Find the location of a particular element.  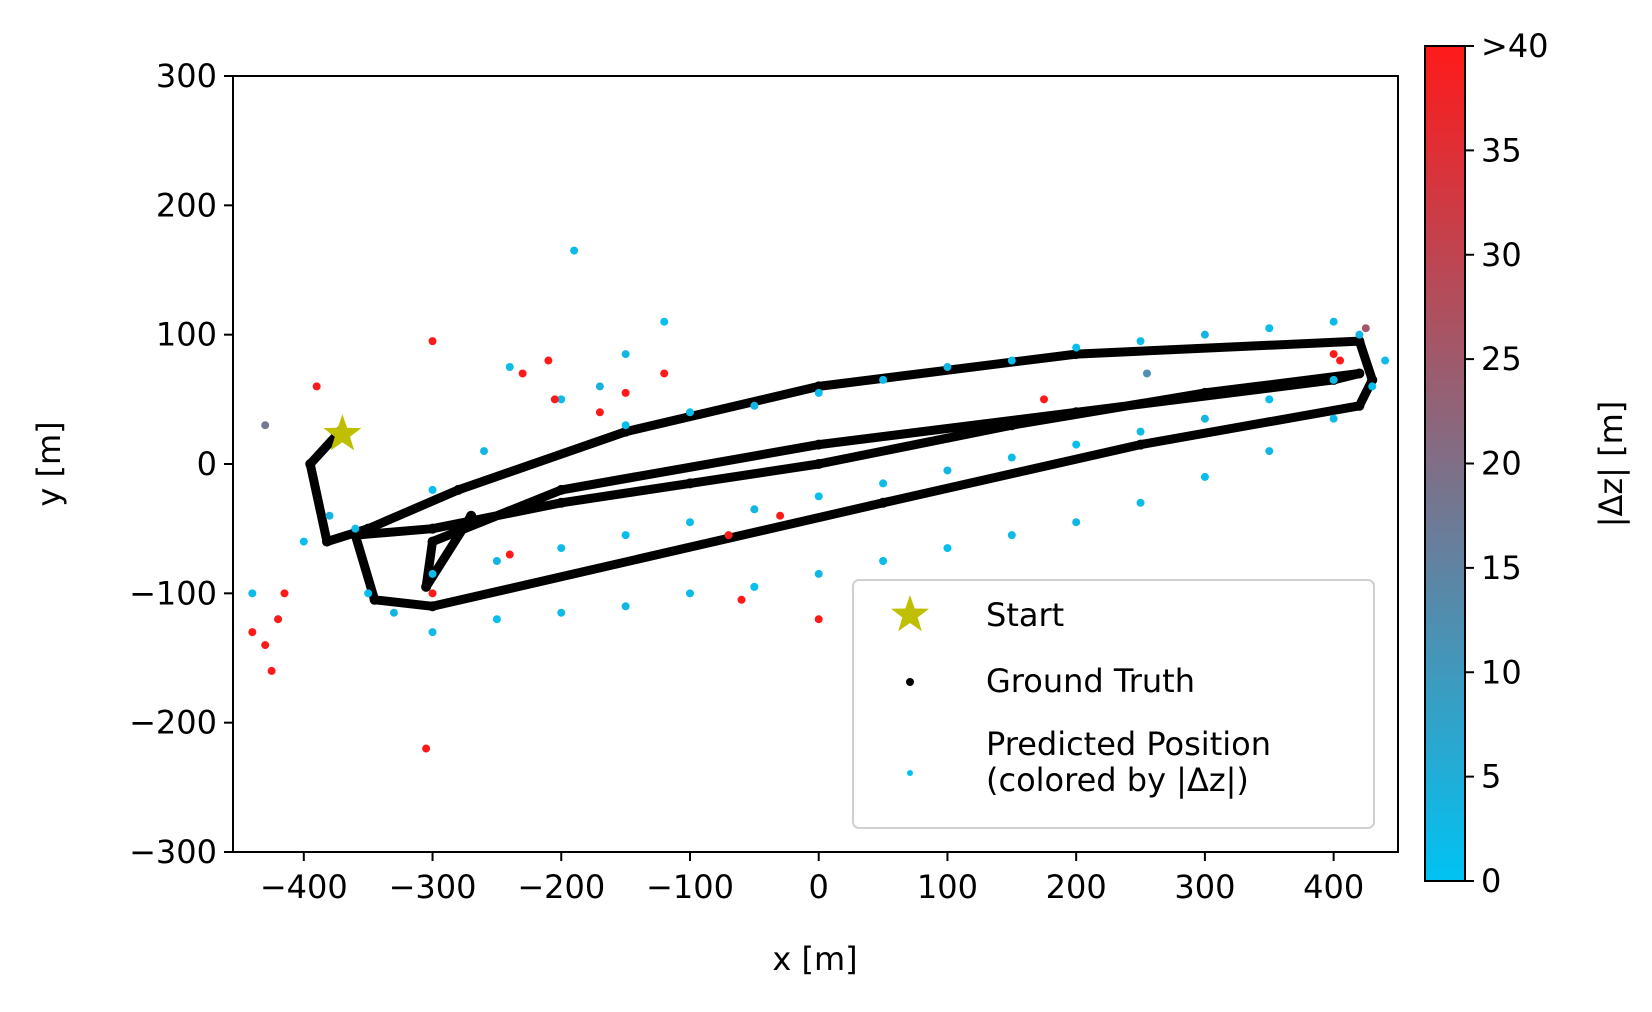

y-tick-label: 200 is located at coordinates (186, 205).